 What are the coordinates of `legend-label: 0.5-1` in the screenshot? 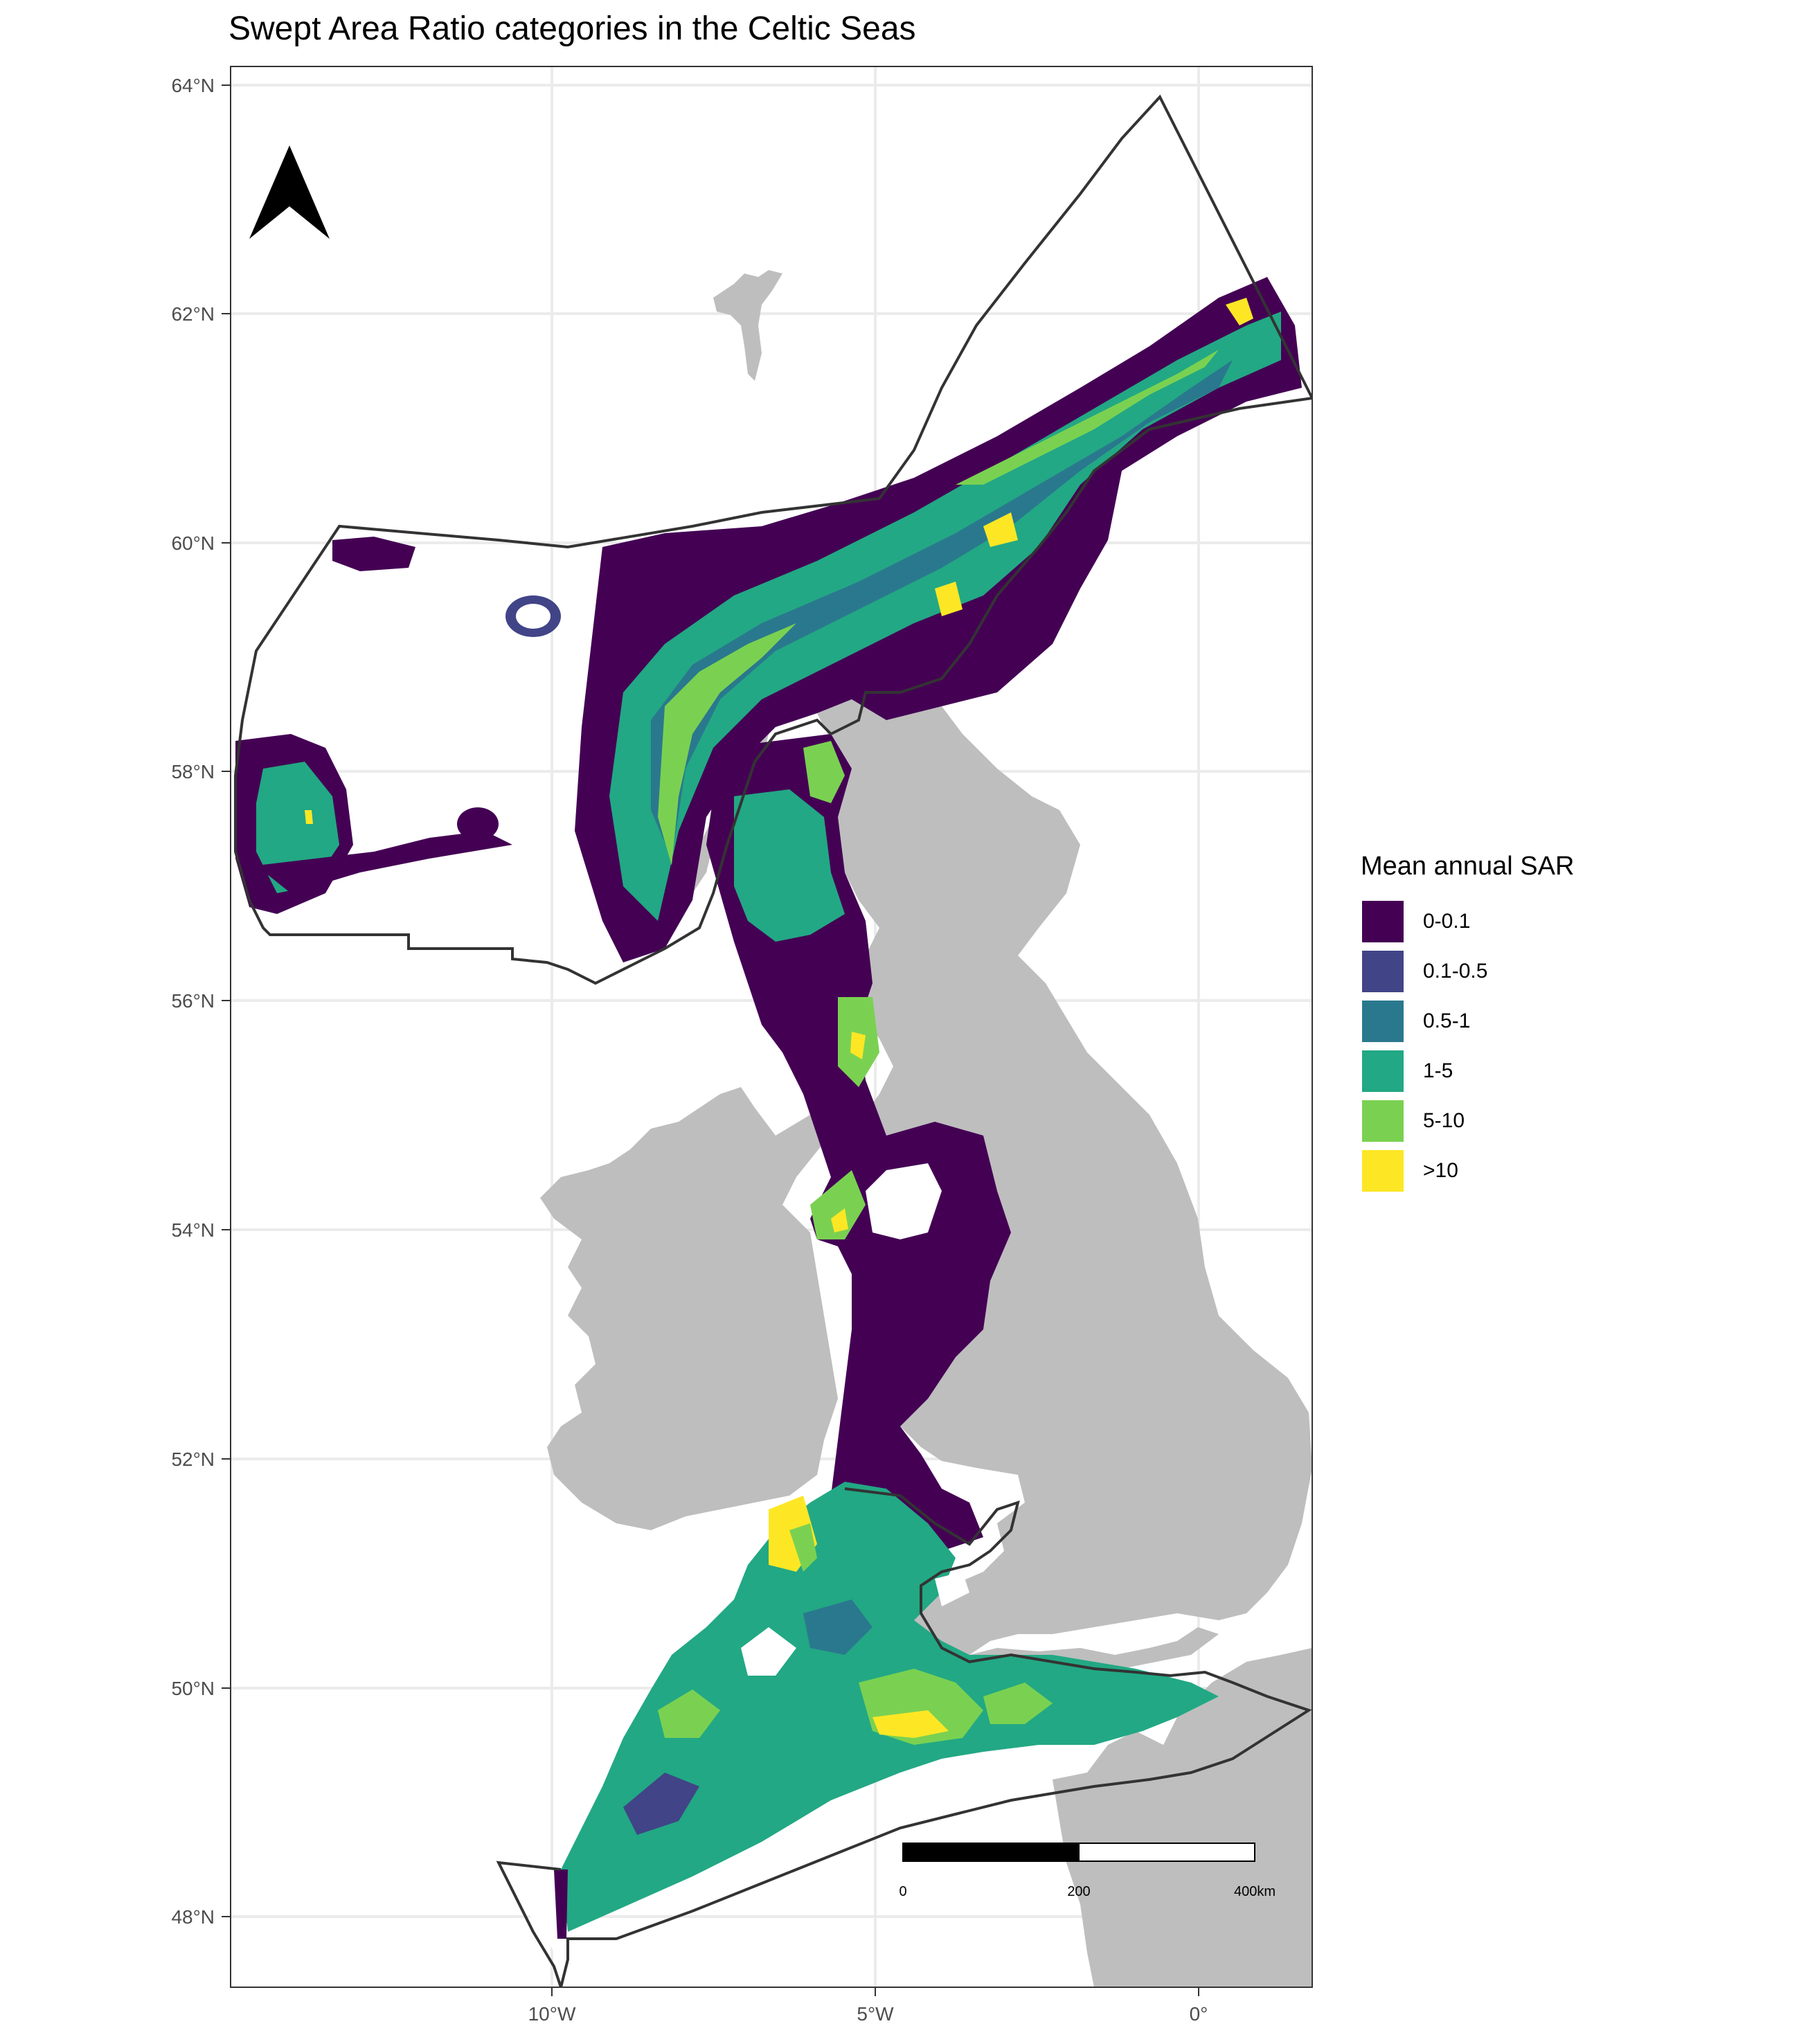 It's located at (1447, 1021).